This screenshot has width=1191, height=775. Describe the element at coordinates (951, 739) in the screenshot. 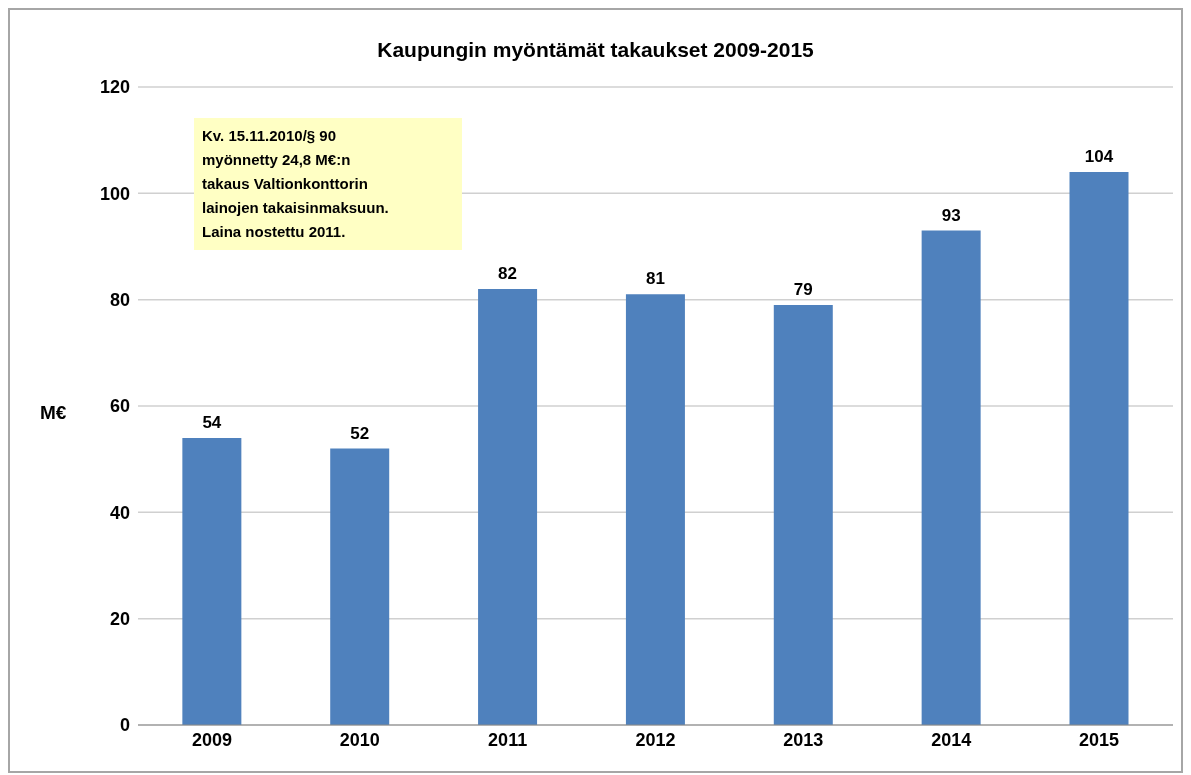

I see `x-tick-label: 2014` at that location.